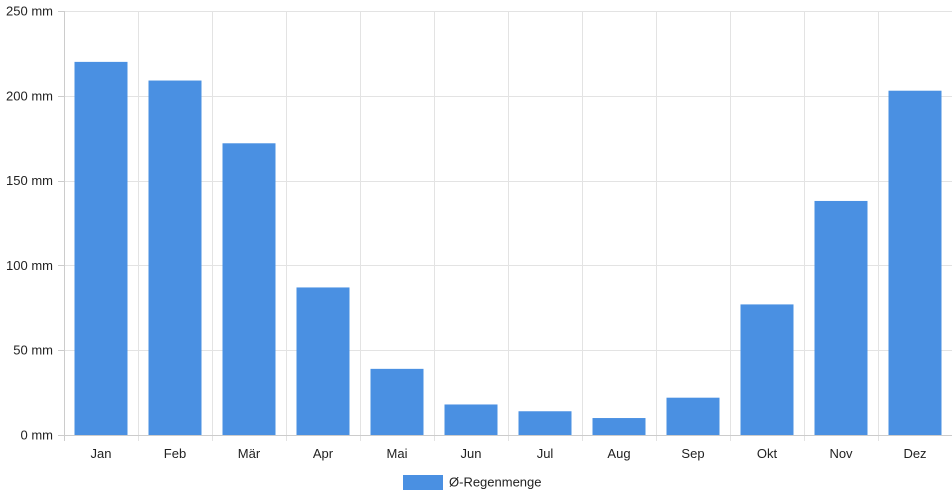  I want to click on x-tick-label: Nov, so click(841, 453).